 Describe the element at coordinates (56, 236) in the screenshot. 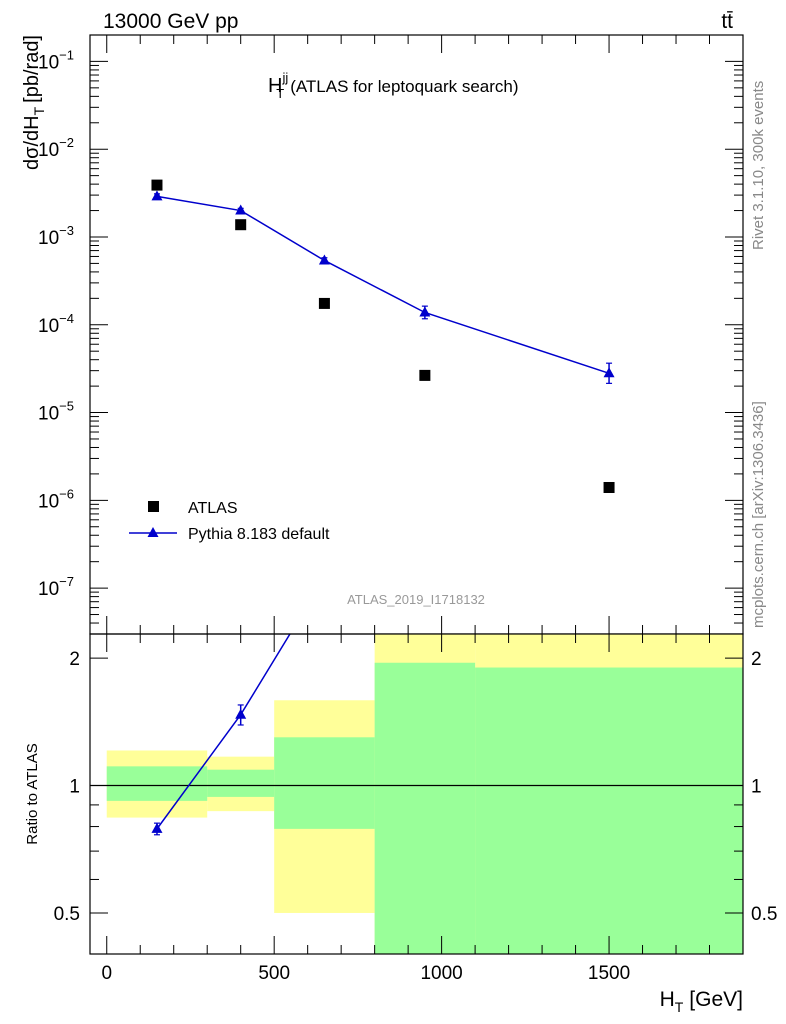

I see `main-y-tick-label: 10⁻³` at that location.